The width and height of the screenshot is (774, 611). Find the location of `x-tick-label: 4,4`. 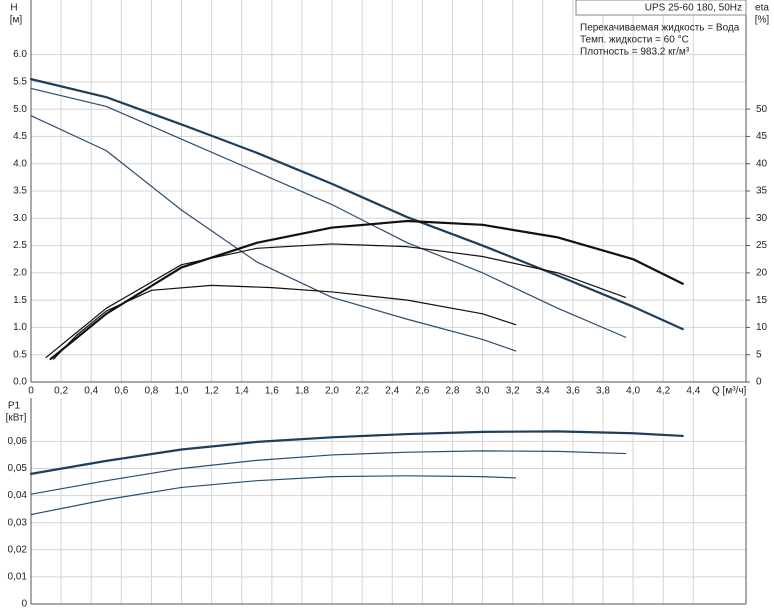

x-tick-label: 4,4 is located at coordinates (693, 391).